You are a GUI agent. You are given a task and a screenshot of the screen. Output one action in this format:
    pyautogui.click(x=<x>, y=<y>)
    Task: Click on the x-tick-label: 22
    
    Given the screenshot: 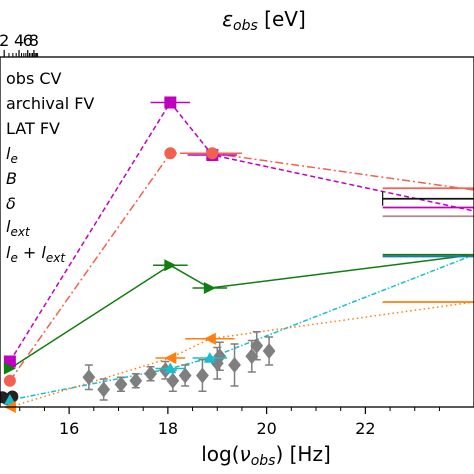 What is the action you would take?
    pyautogui.click(x=365, y=428)
    